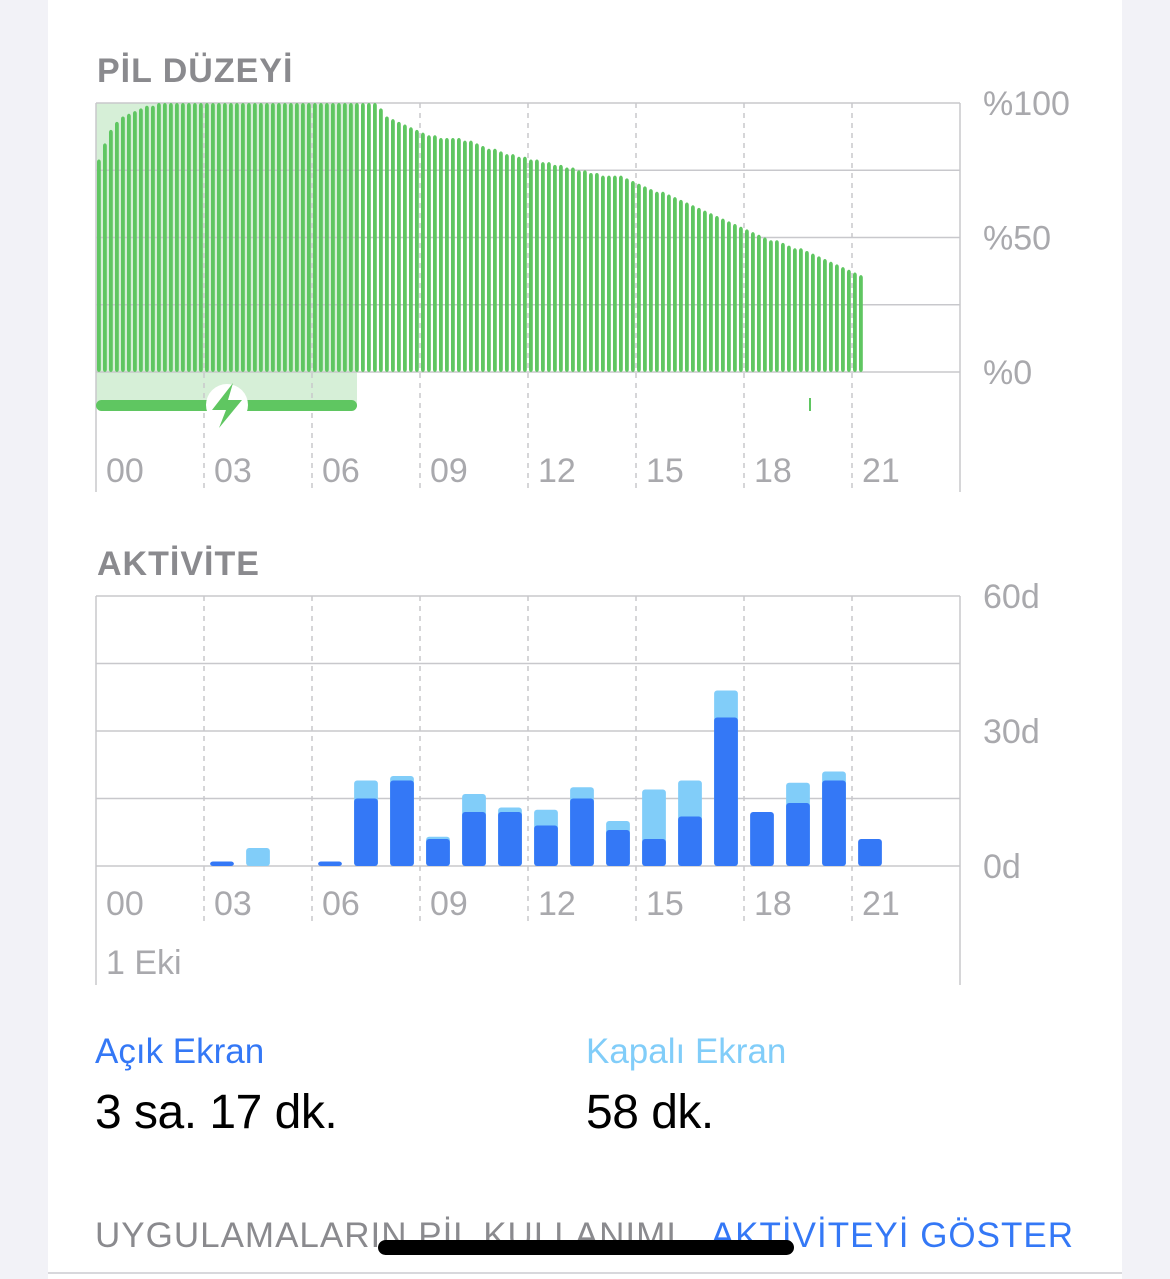  I want to click on battery-x-label: 12, so click(557, 471).